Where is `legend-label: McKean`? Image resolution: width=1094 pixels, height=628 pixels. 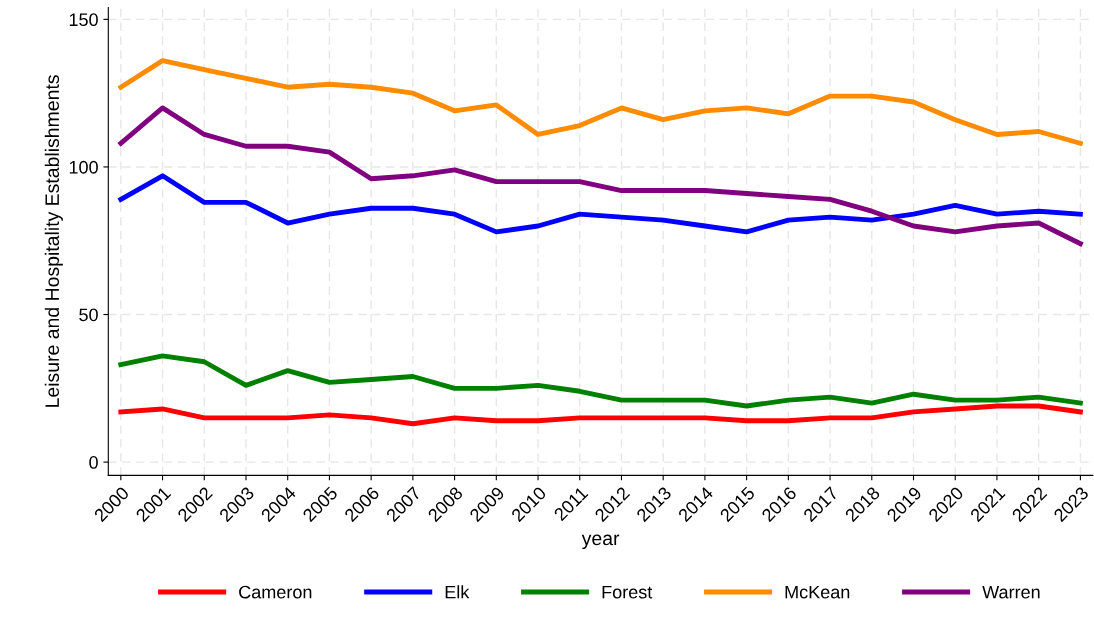
legend-label: McKean is located at coordinates (817, 592).